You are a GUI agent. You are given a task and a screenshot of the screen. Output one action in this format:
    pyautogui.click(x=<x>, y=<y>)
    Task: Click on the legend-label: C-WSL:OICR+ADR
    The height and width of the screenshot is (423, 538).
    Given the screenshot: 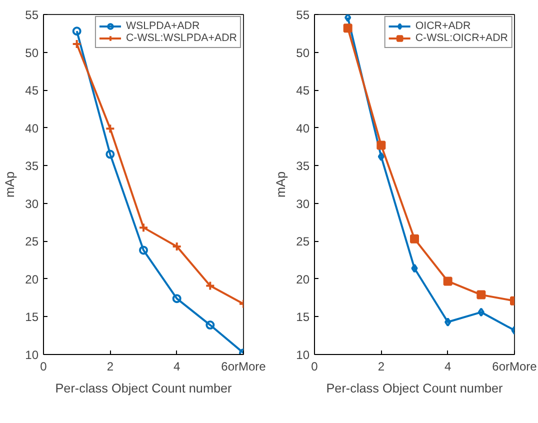 What is the action you would take?
    pyautogui.click(x=461, y=38)
    